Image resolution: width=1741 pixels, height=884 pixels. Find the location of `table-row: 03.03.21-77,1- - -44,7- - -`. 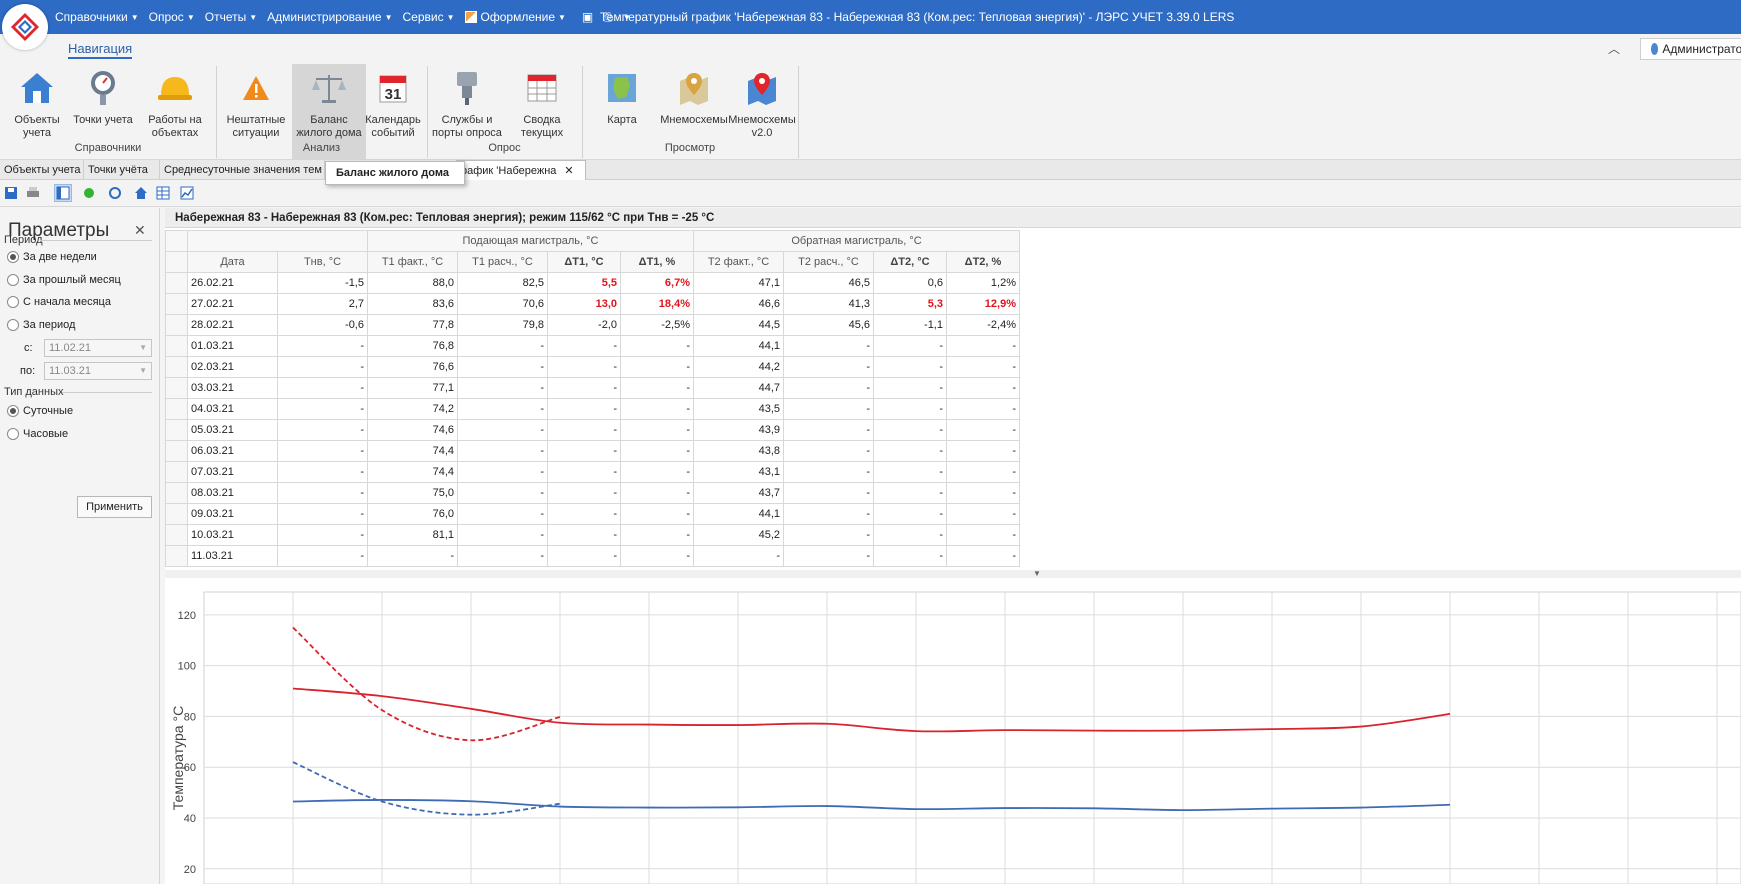

table-row: 03.03.21-77,1- - -44,7- - - is located at coordinates (592, 388).